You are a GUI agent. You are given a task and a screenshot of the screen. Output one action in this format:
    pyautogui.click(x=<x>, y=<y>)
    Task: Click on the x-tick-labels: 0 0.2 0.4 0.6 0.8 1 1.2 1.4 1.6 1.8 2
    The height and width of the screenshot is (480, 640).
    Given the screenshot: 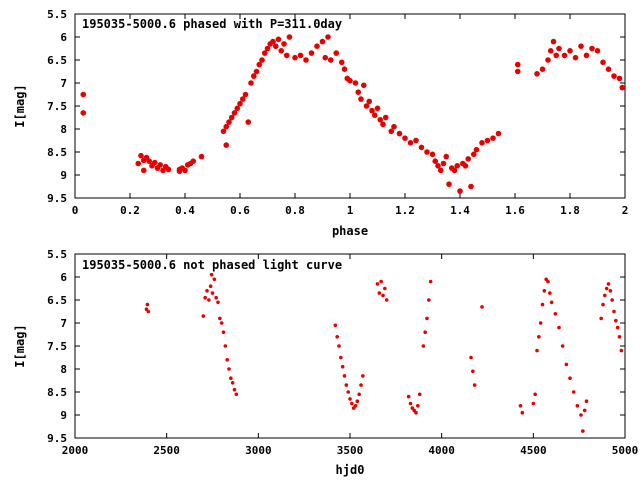 What is the action you would take?
    pyautogui.click(x=350, y=210)
    